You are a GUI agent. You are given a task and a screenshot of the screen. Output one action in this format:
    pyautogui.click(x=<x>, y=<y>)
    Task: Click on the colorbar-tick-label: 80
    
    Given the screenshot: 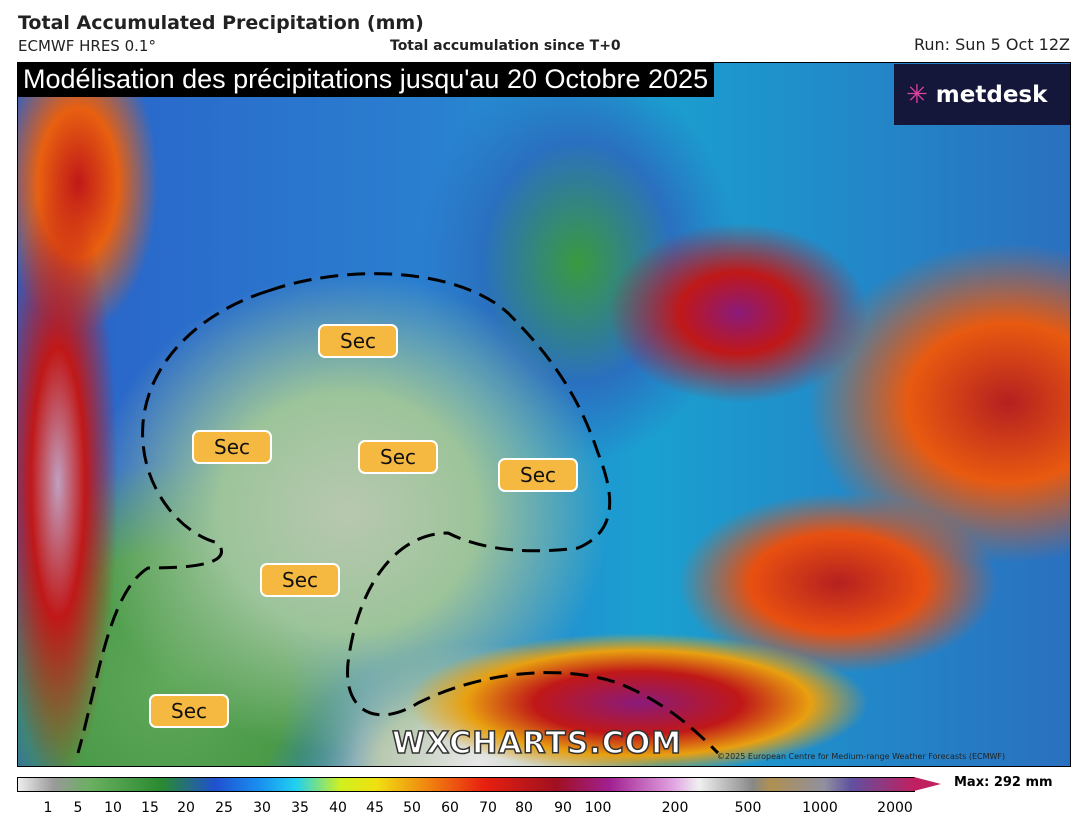 What is the action you would take?
    pyautogui.click(x=524, y=808)
    